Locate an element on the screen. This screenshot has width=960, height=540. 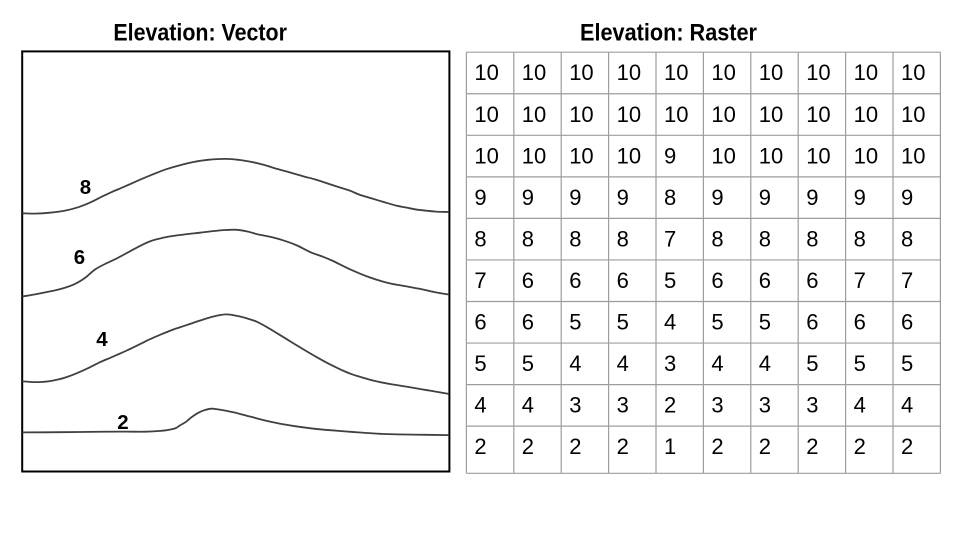
svg-text: Elevation: Vector is located at coordinates (200, 32).